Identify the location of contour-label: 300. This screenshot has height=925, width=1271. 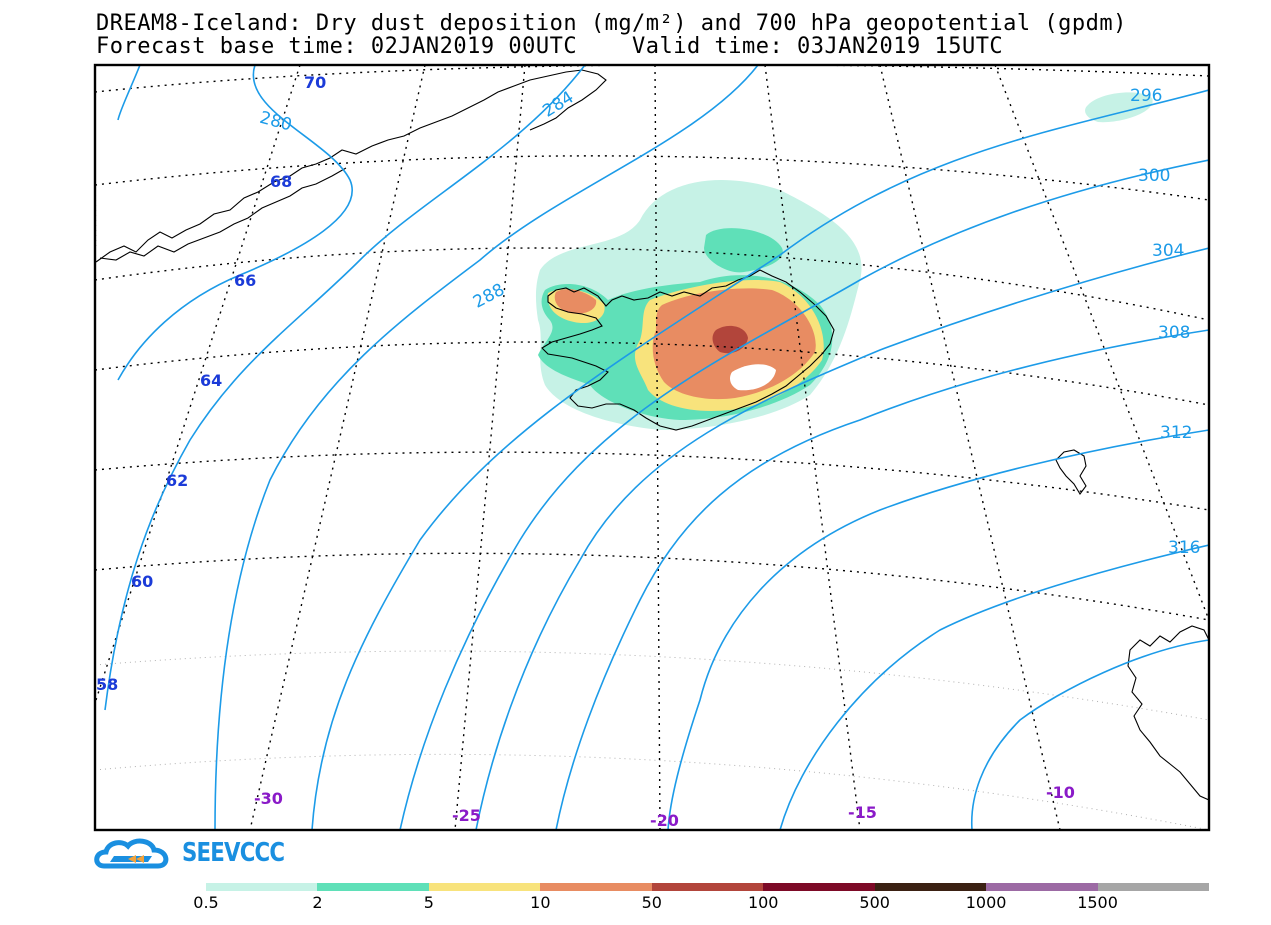
(1154, 176).